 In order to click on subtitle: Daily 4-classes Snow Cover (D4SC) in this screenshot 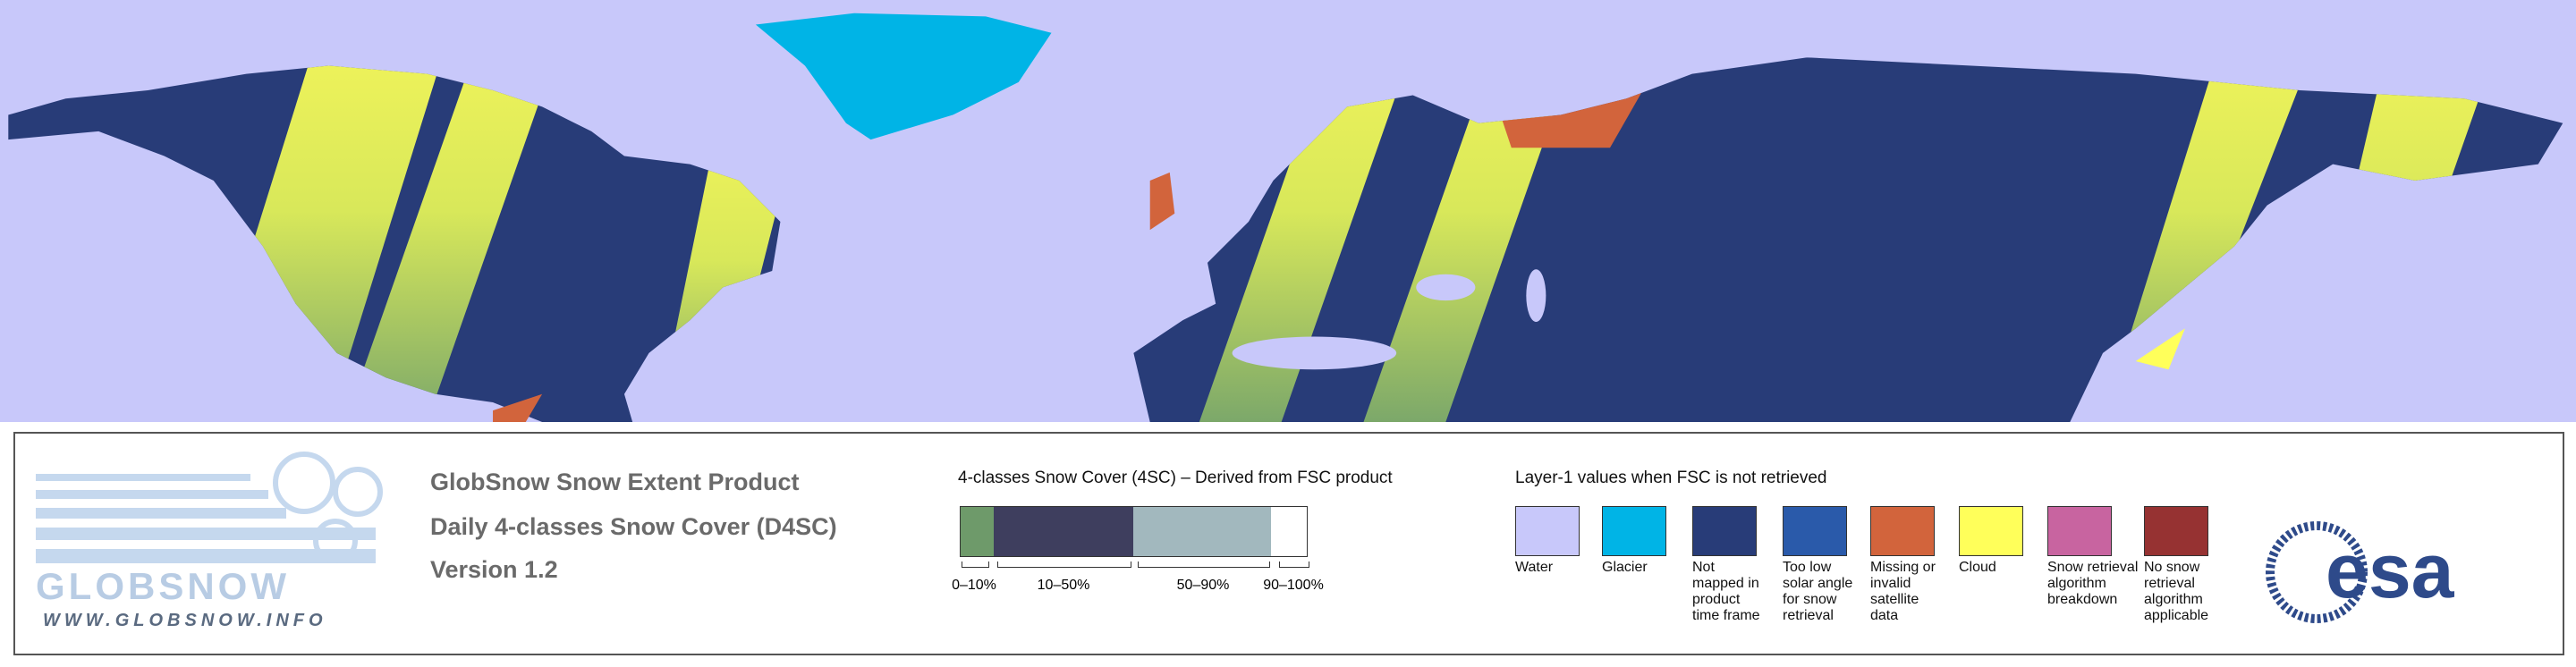, I will do `click(633, 527)`.